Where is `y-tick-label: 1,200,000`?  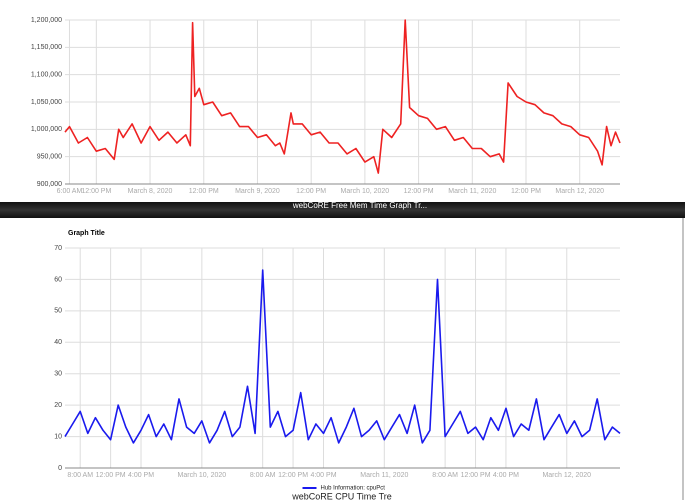
y-tick-label: 1,200,000 is located at coordinates (46, 20).